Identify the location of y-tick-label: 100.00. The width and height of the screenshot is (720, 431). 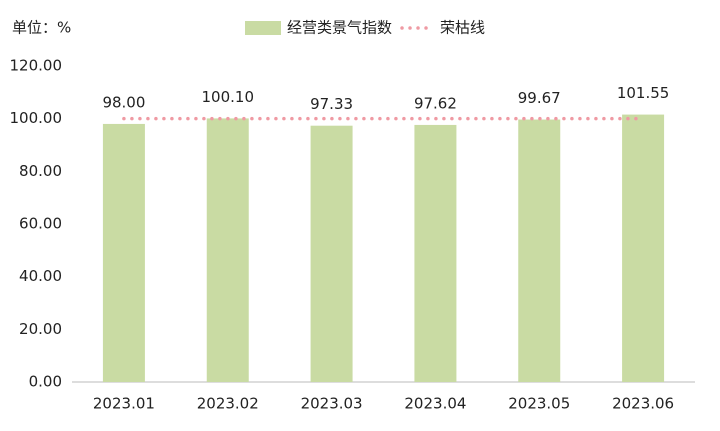
(36, 118).